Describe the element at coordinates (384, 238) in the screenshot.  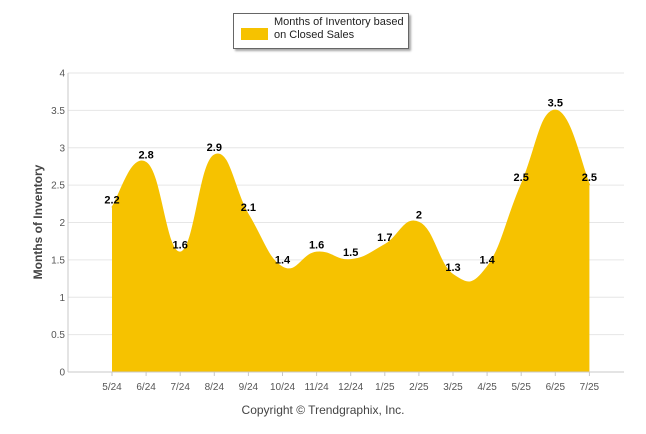
I see `data-label: 1.7` at that location.